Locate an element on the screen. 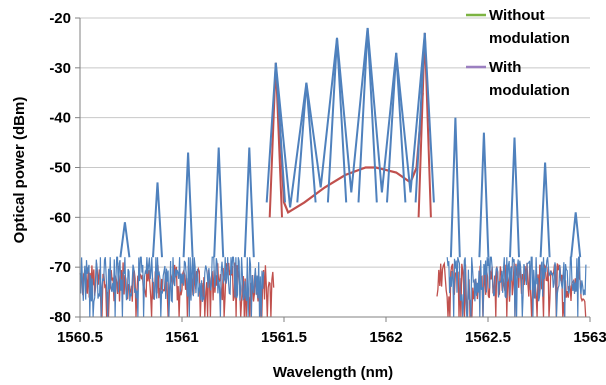  x-axis-title: Wavelength (nm) is located at coordinates (333, 372).